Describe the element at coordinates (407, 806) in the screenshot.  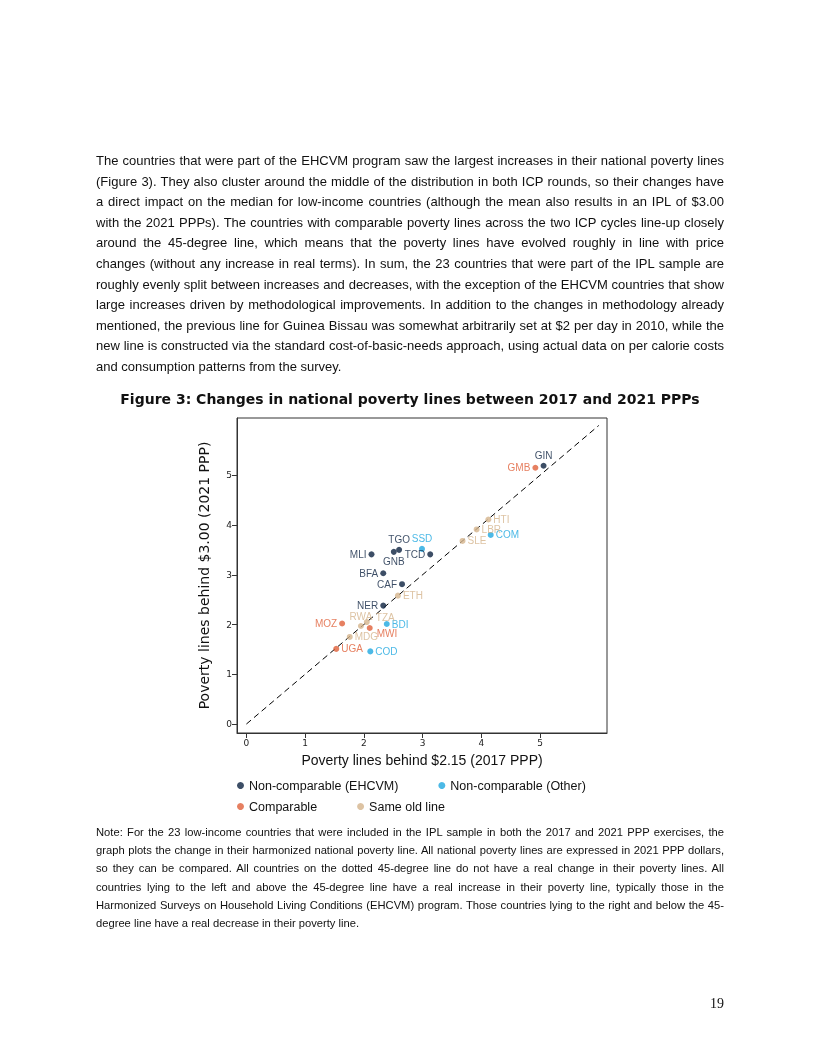
I see `legend-label: Same old line` at that location.